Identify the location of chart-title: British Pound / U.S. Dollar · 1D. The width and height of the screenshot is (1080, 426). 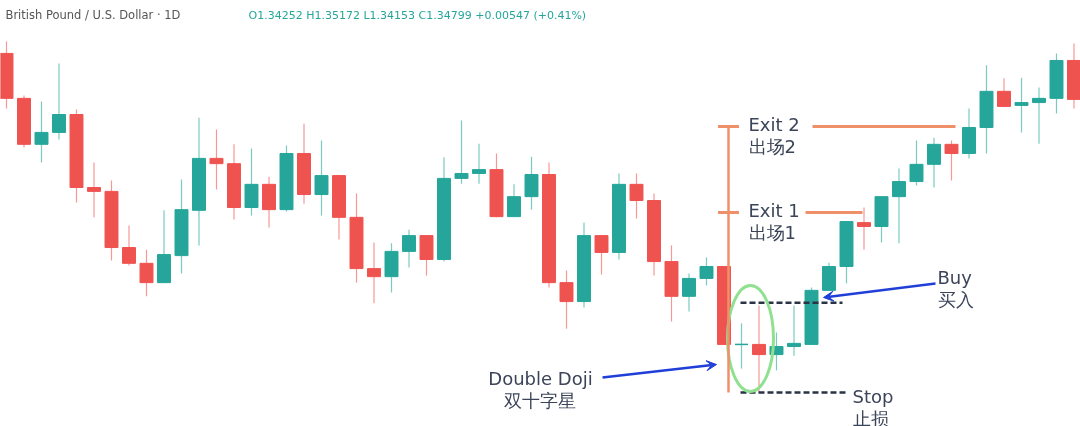
(93, 14).